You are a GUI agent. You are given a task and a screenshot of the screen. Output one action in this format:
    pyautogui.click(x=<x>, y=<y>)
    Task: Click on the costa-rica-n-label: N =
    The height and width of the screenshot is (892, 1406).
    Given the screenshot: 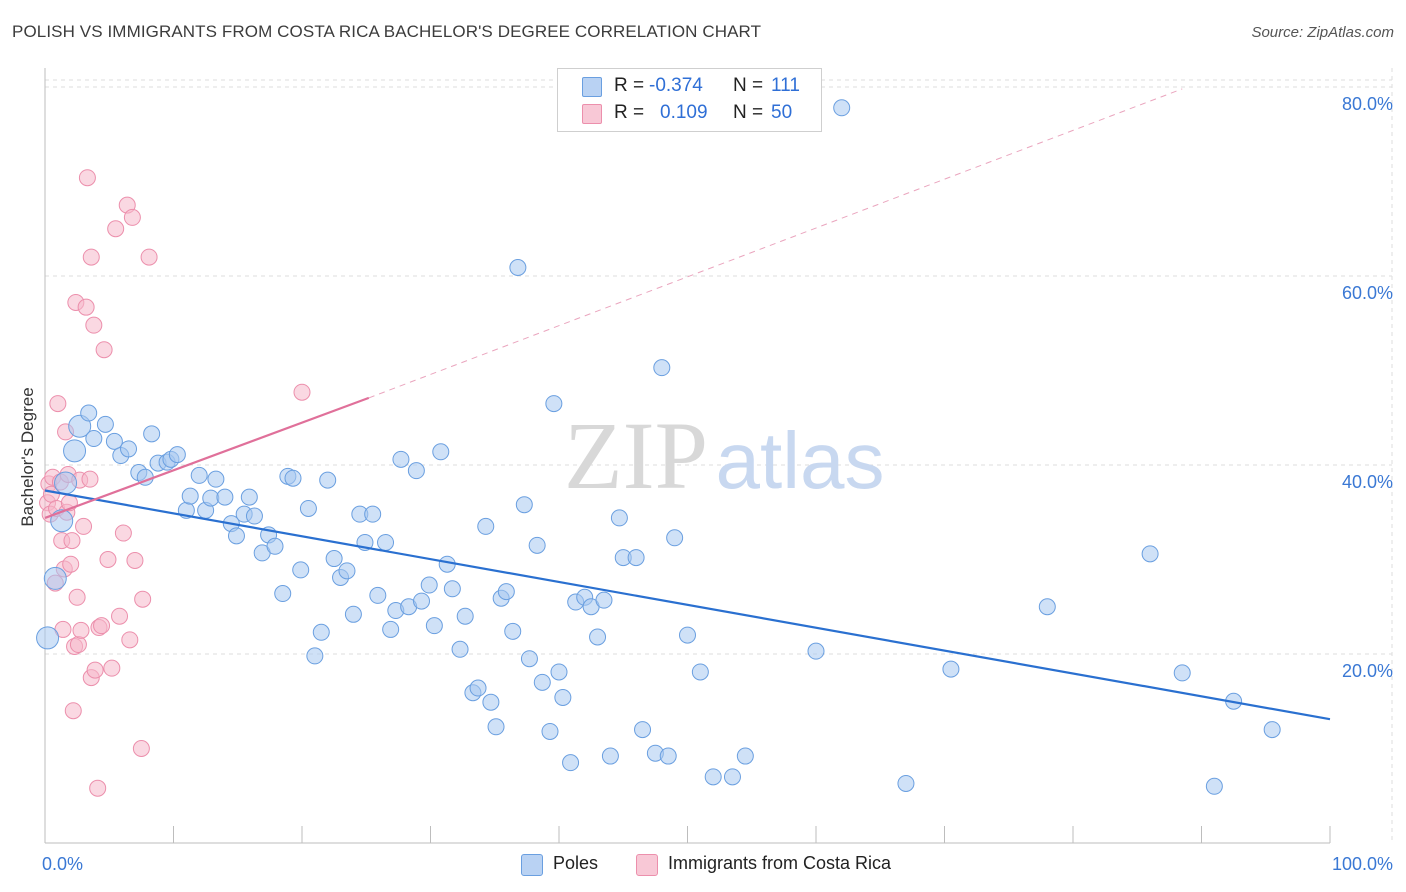 What is the action you would take?
    pyautogui.click(x=748, y=112)
    